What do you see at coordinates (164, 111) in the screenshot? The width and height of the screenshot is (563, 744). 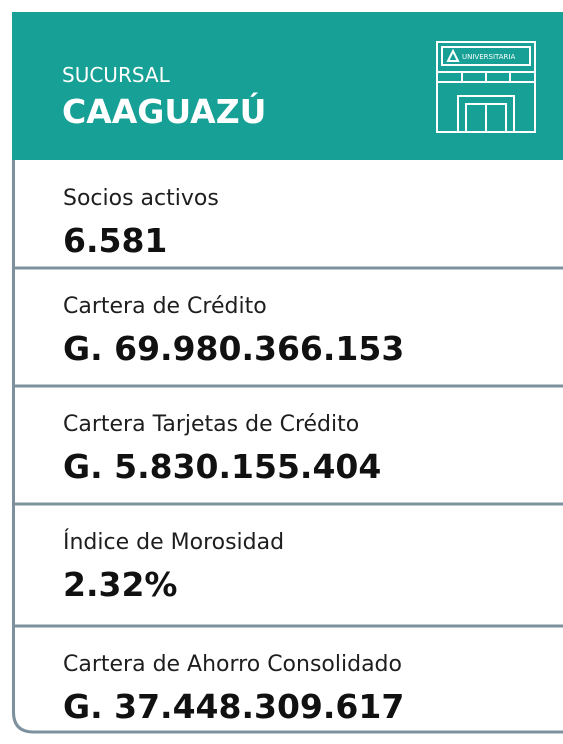 I see `header-title: CAAGUAZÚ` at bounding box center [164, 111].